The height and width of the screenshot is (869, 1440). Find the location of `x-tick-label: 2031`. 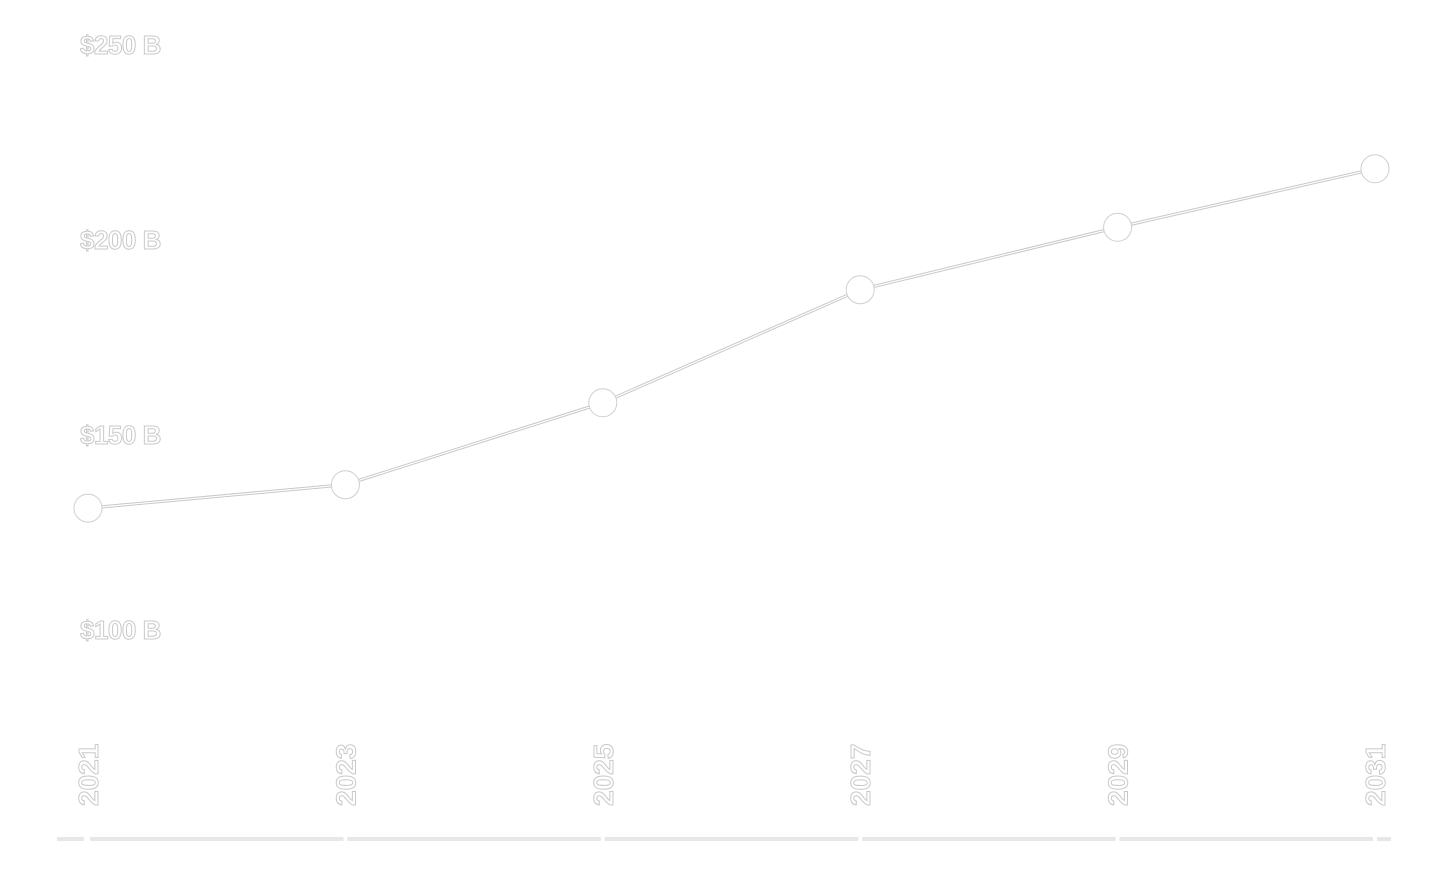

x-tick-label: 2031 is located at coordinates (1375, 775).